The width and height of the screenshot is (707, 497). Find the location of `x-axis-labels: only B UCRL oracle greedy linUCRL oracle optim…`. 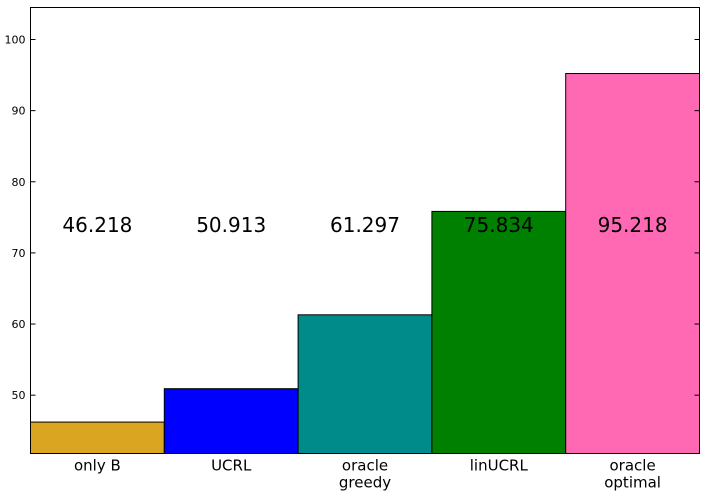

x-axis-labels: only B UCRL oracle greedy linUCRL oracle optim… is located at coordinates (367, 474).